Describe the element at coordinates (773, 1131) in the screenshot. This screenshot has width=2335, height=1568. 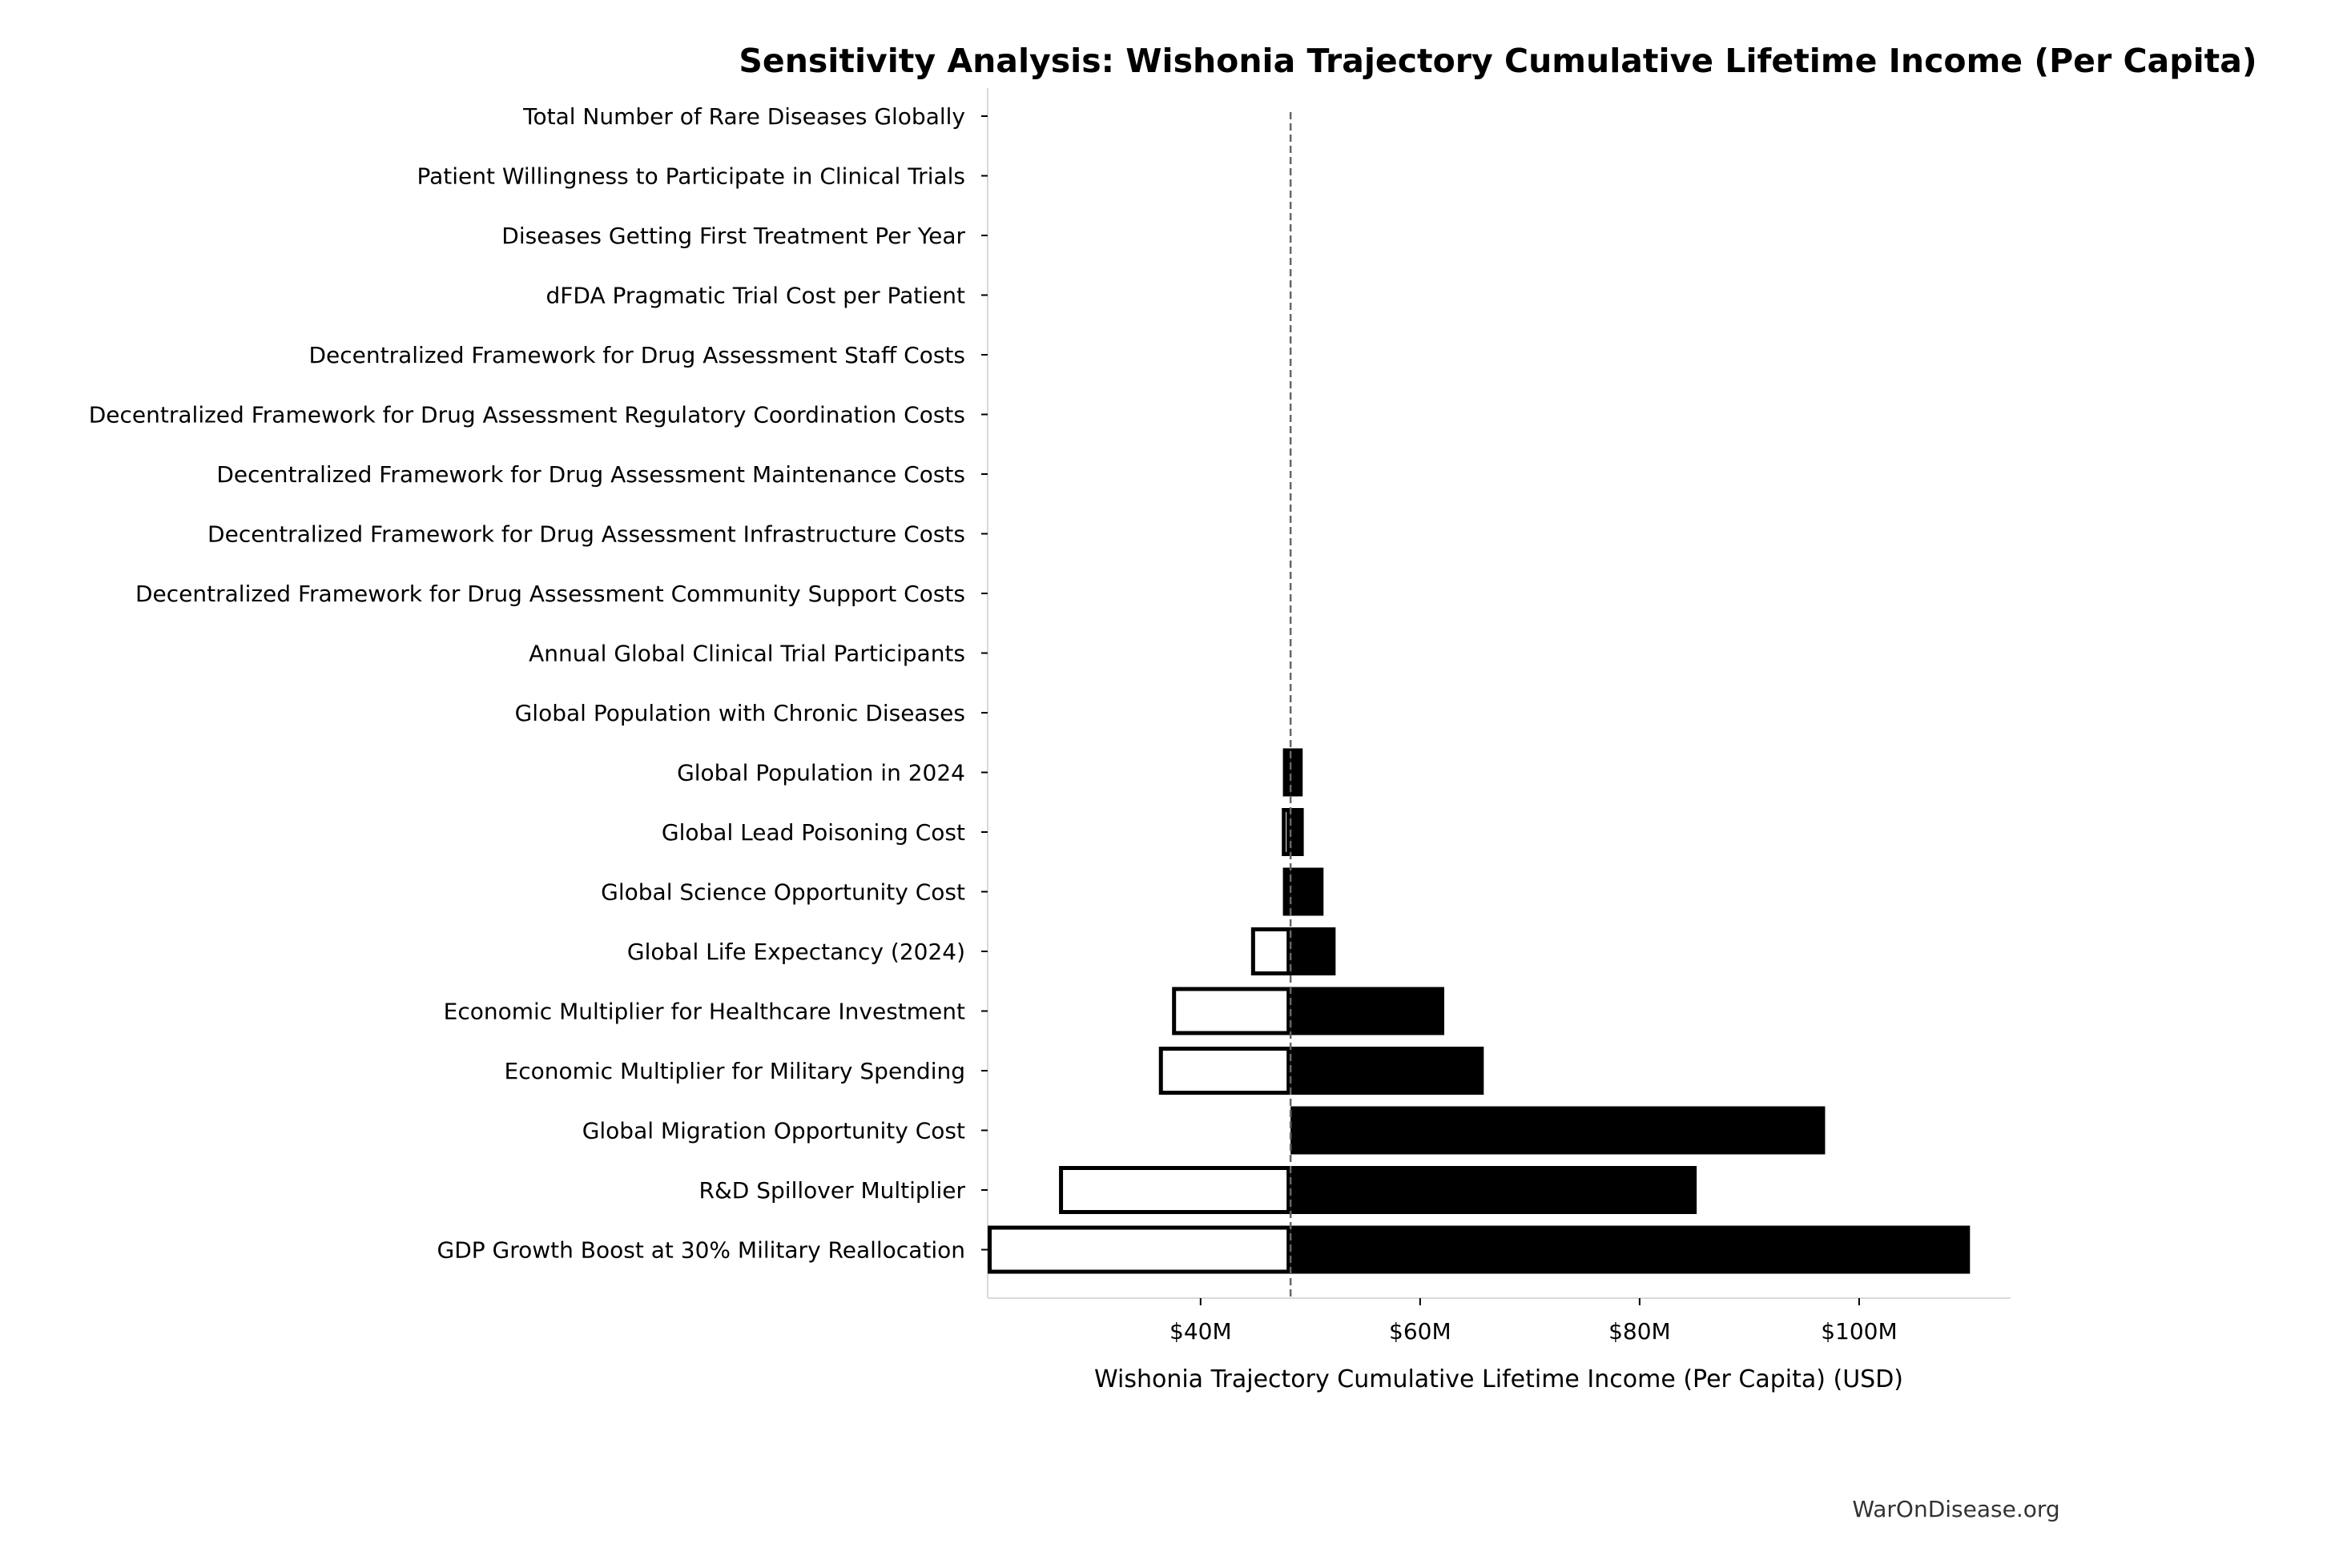
I see `y-tick-label: Global Migration Opportunity Cost` at that location.